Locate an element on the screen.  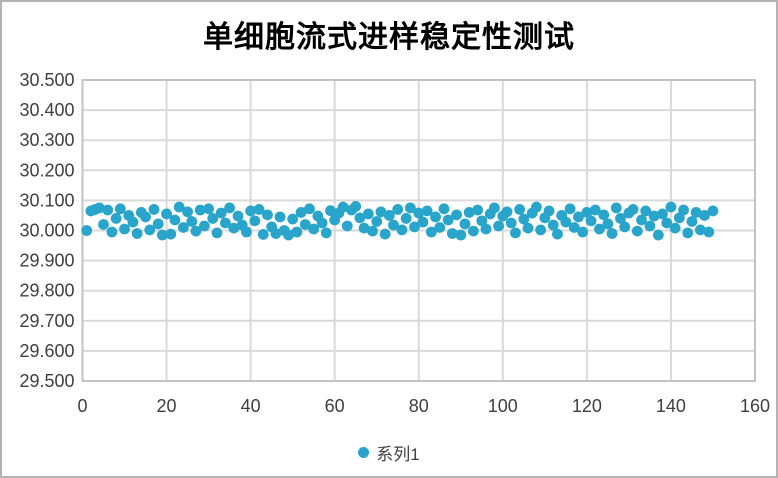
y-axis-tick-label: 30.100 is located at coordinates (46, 200).